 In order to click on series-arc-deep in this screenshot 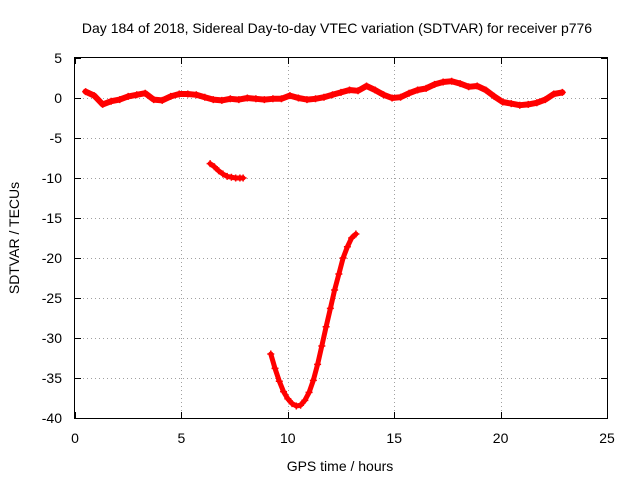, I will do `click(313, 320)`.